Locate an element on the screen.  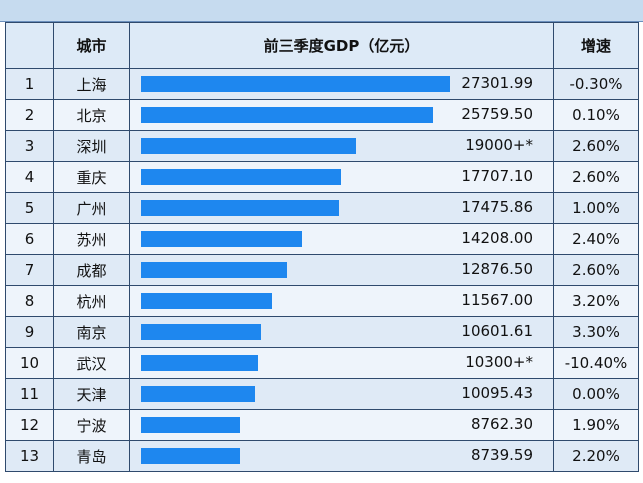
gdp-value: 11567.00 is located at coordinates (497, 300).